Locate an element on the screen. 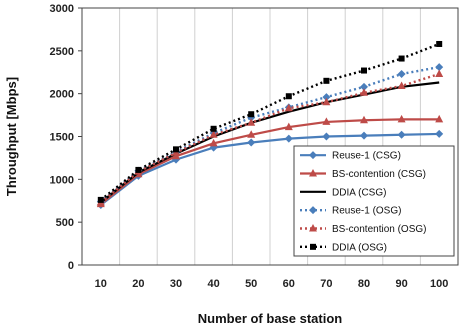 Image resolution: width=464 pixels, height=331 pixels. x-tick-label: 30 is located at coordinates (176, 284).